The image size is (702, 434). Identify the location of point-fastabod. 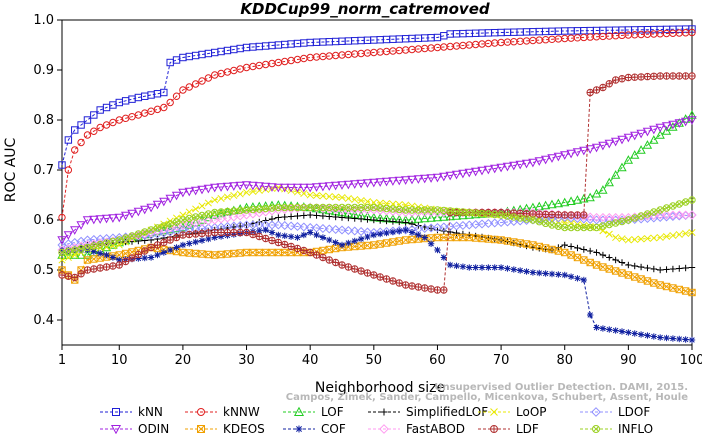
(316, 208).